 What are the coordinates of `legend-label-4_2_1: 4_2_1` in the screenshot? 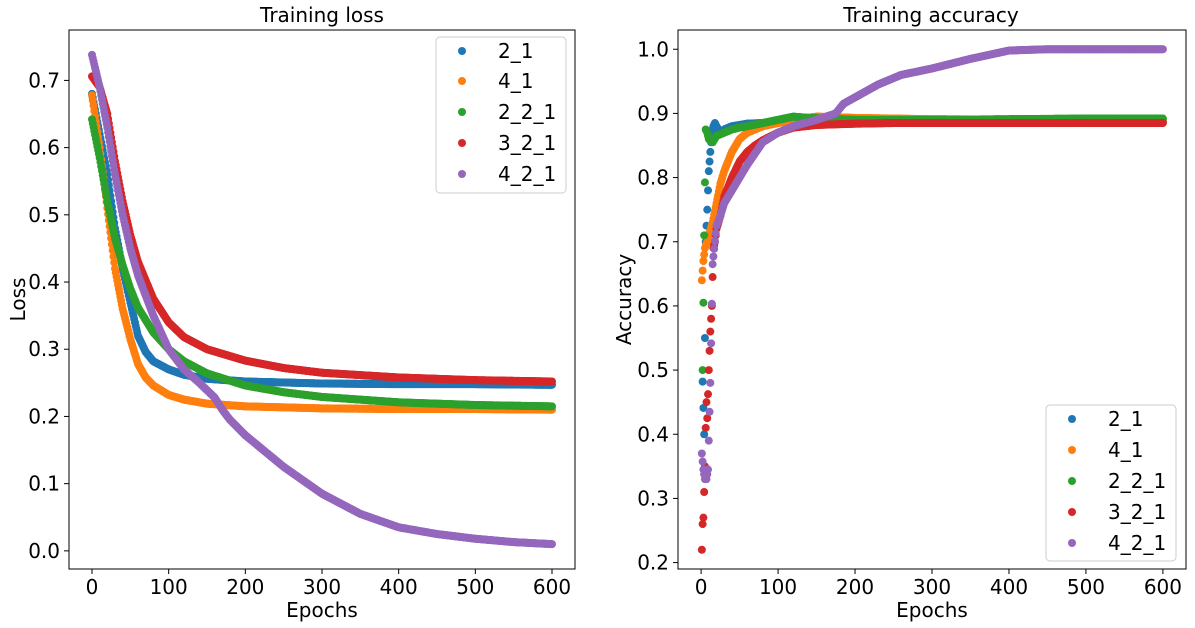 It's located at (527, 174).